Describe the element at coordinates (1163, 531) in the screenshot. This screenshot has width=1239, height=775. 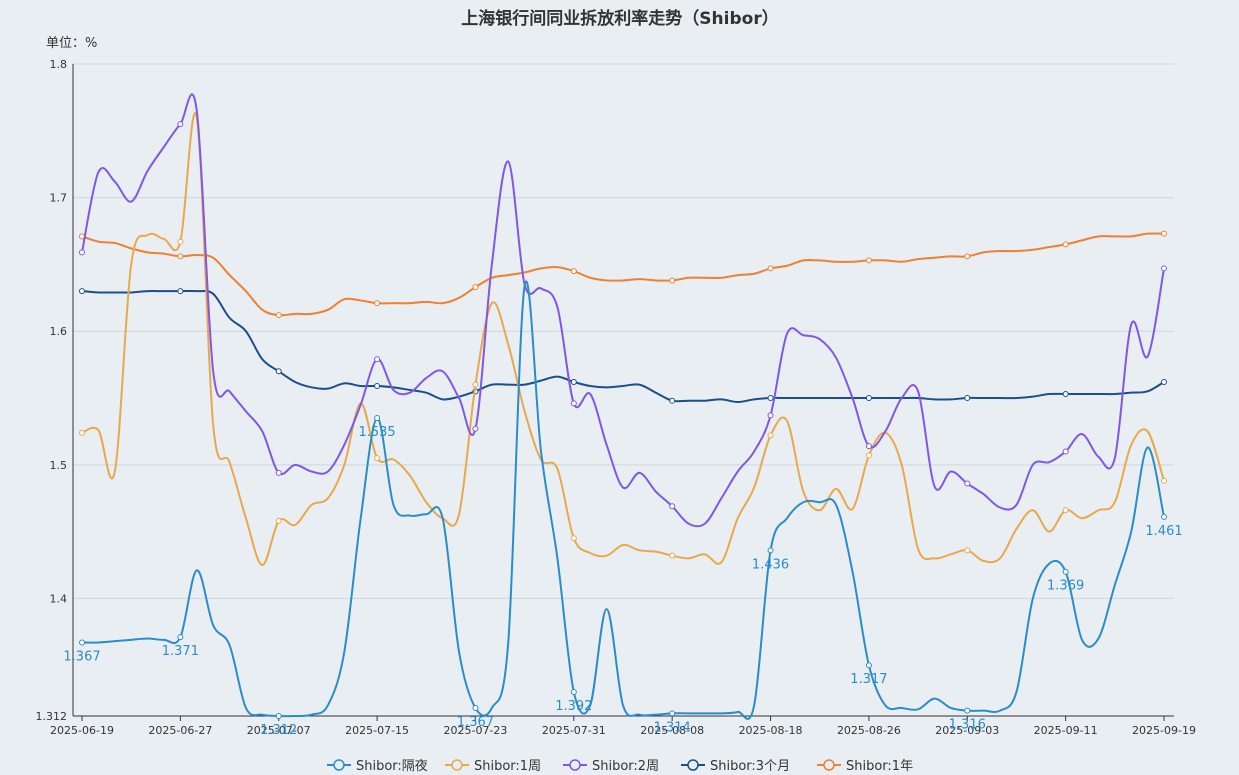
I see `data-label: 1.461` at that location.